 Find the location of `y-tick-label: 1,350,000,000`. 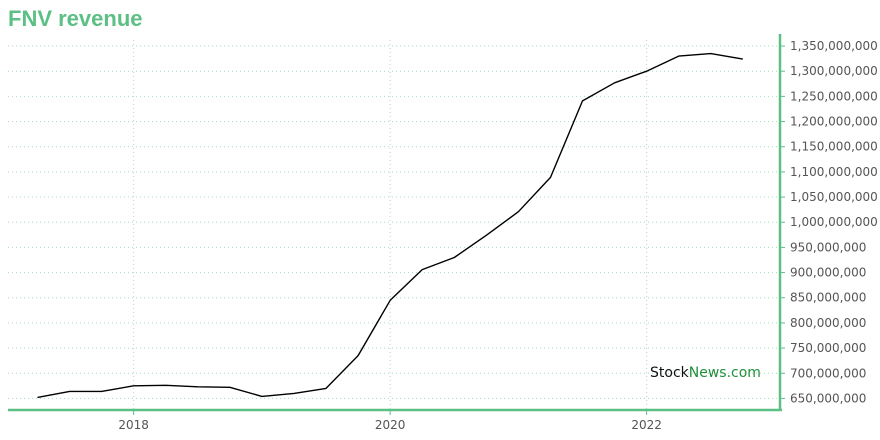

y-tick-label: 1,350,000,000 is located at coordinates (834, 46).